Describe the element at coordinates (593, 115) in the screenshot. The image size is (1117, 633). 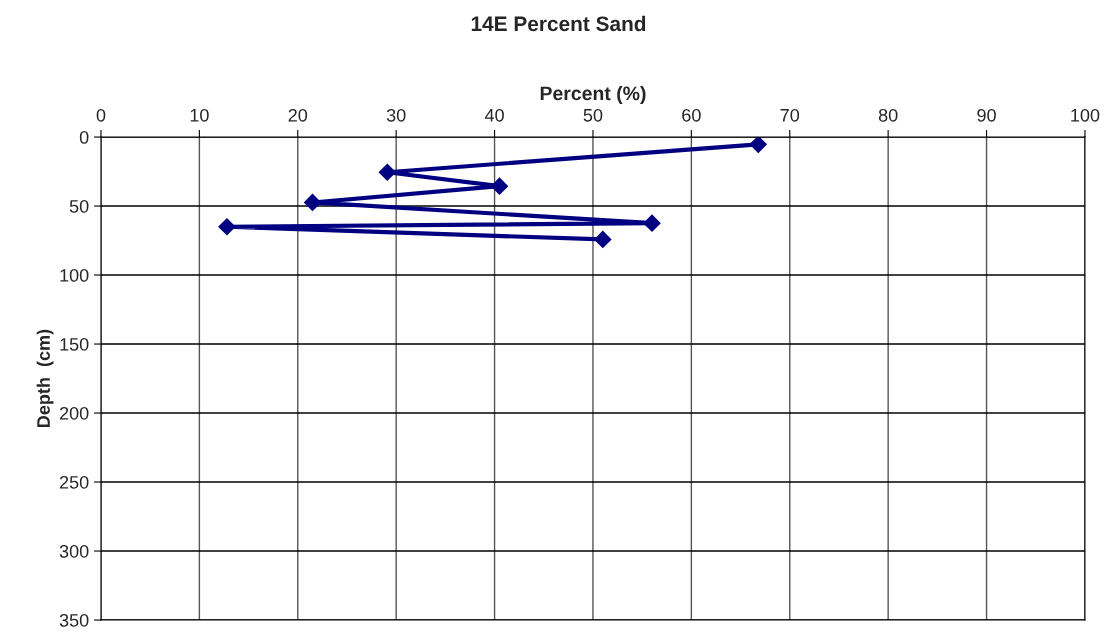
I see `x-tick-label: 50` at that location.